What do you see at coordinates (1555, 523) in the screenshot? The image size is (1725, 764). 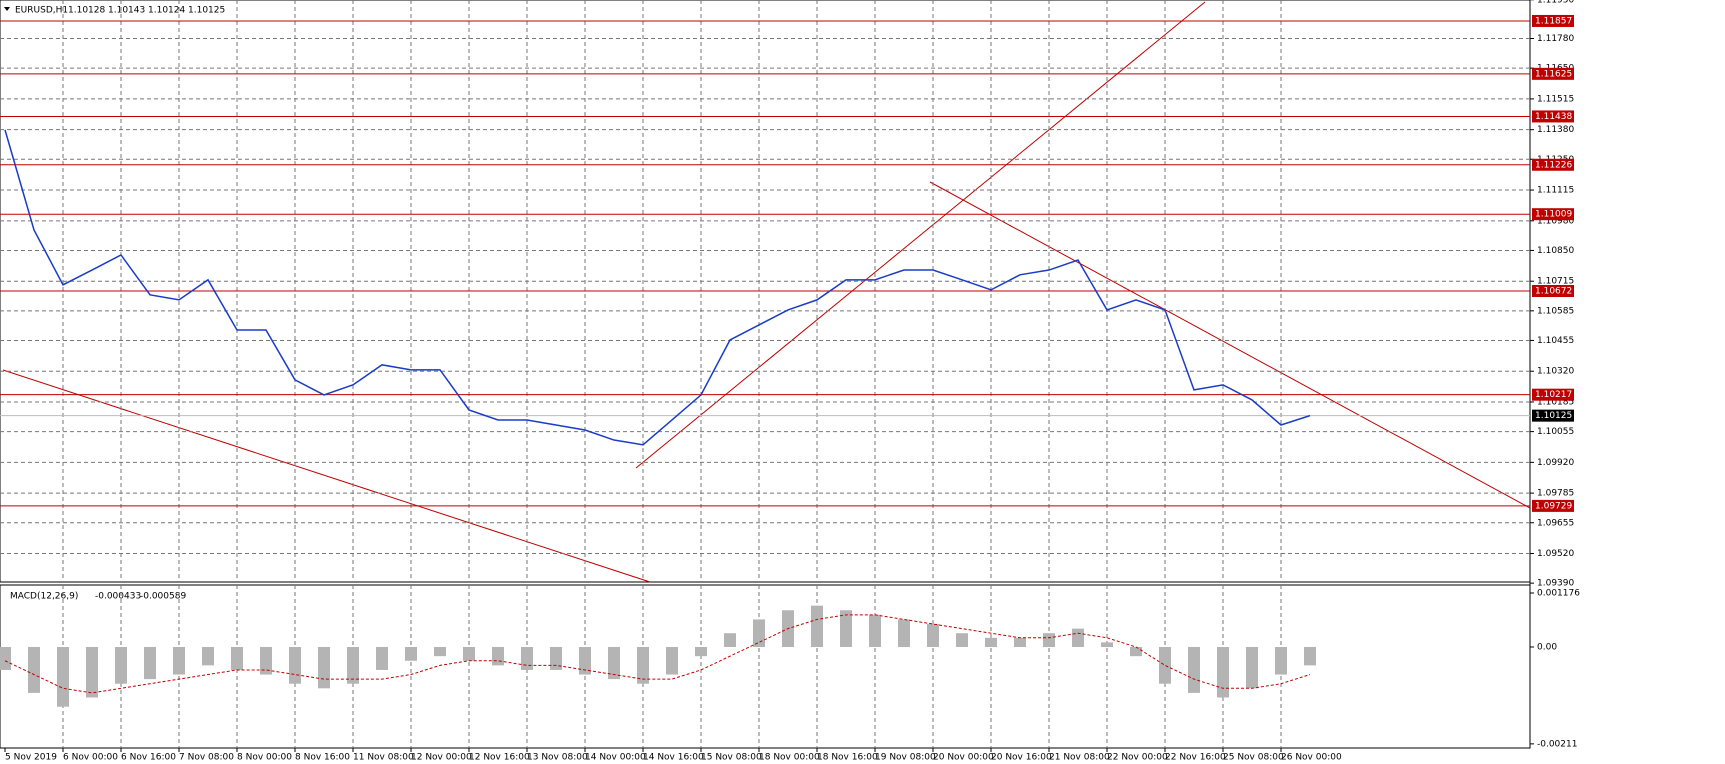 I see `y-tick-label: 1.09655` at bounding box center [1555, 523].